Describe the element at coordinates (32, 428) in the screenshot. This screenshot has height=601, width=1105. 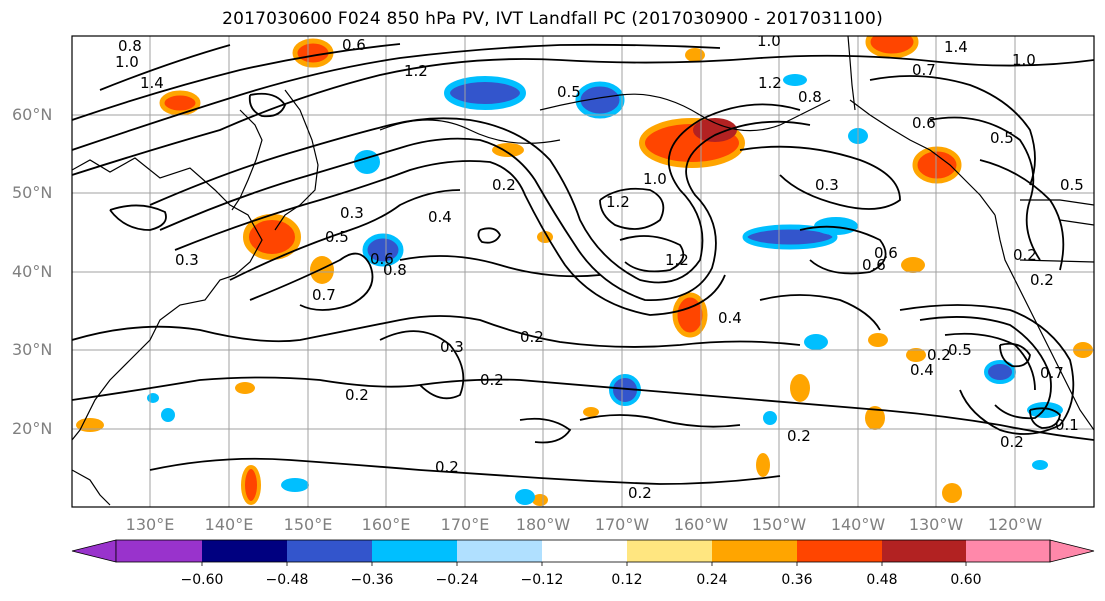
I see `lat-label-20n: 20°N` at that location.